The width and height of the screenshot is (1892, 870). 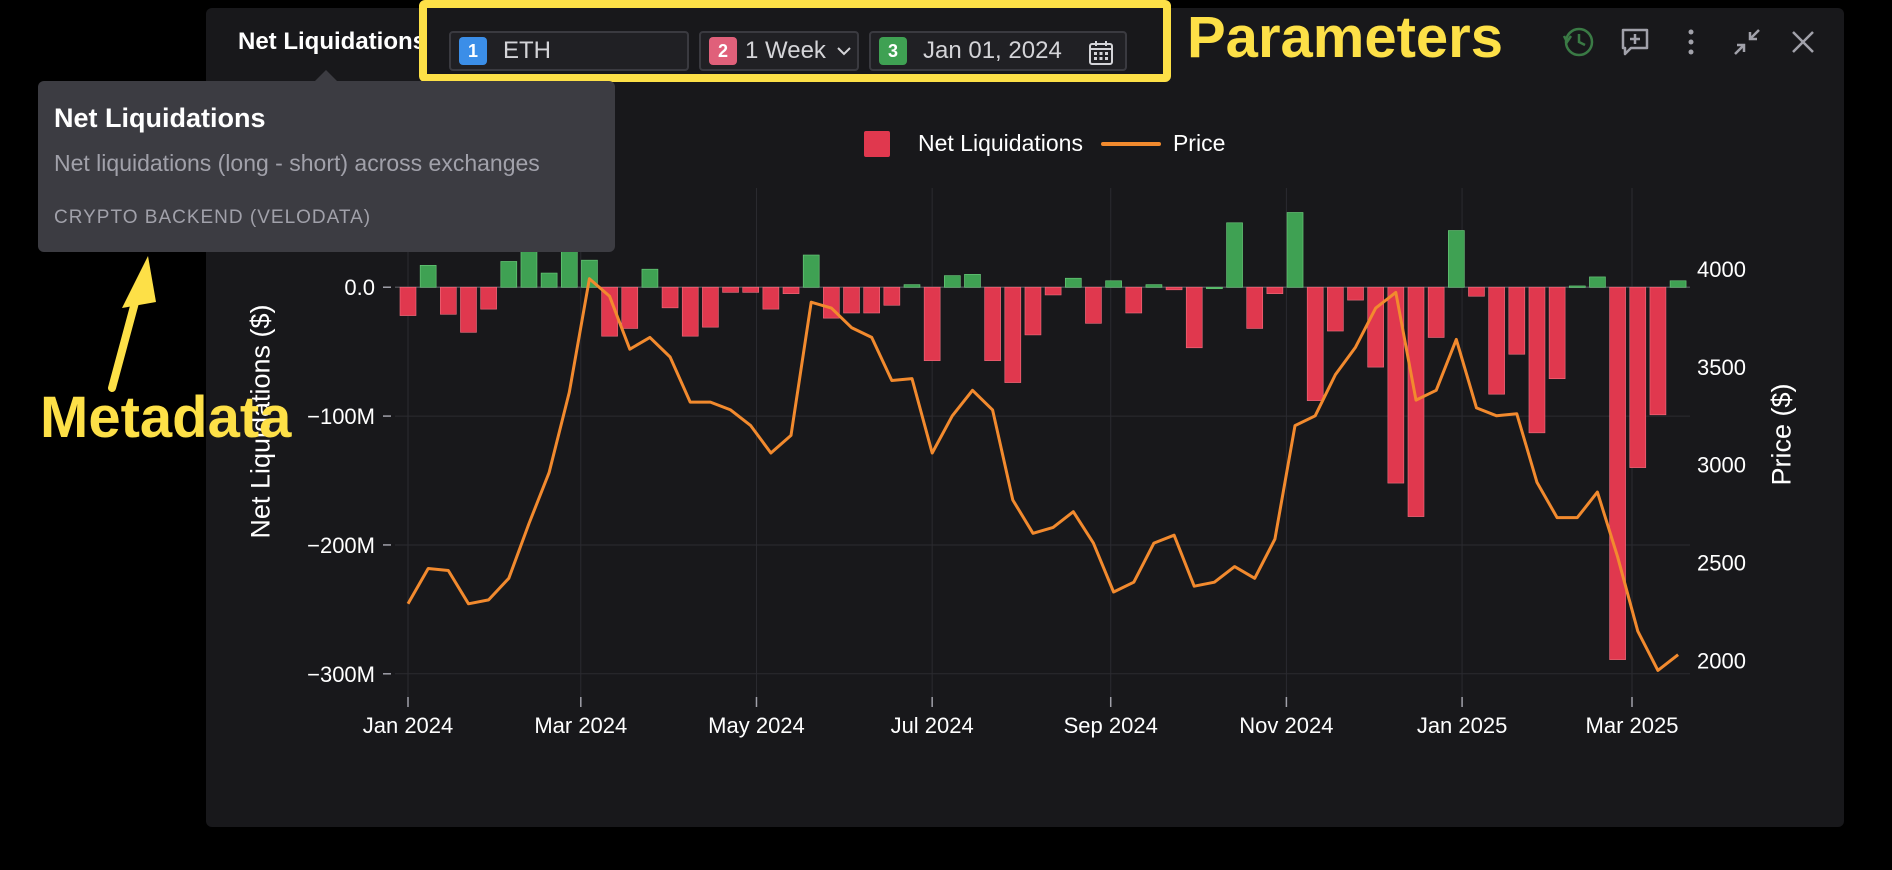 What do you see at coordinates (1163, 143) in the screenshot?
I see `legend-price: Price` at bounding box center [1163, 143].